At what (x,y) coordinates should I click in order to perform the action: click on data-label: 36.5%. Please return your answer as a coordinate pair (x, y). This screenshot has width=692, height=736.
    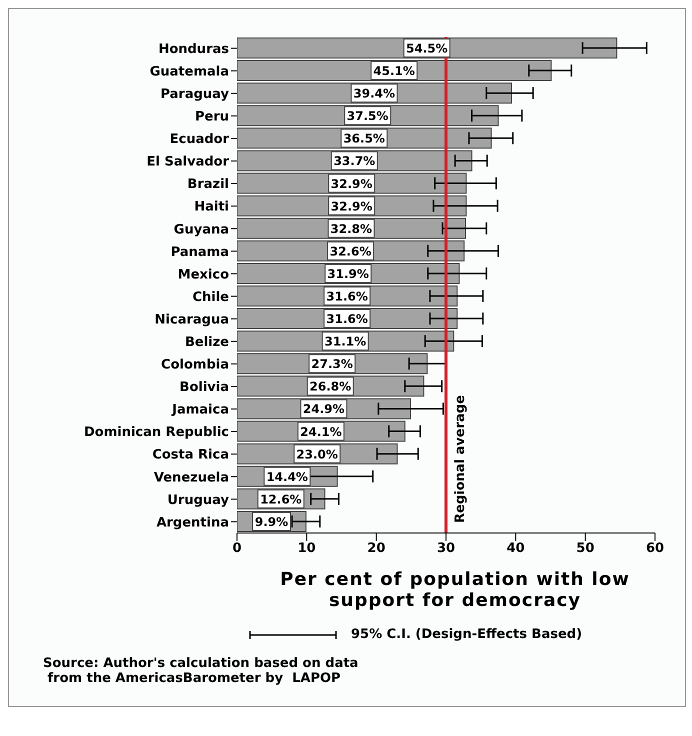
    Looking at the image, I should click on (364, 139).